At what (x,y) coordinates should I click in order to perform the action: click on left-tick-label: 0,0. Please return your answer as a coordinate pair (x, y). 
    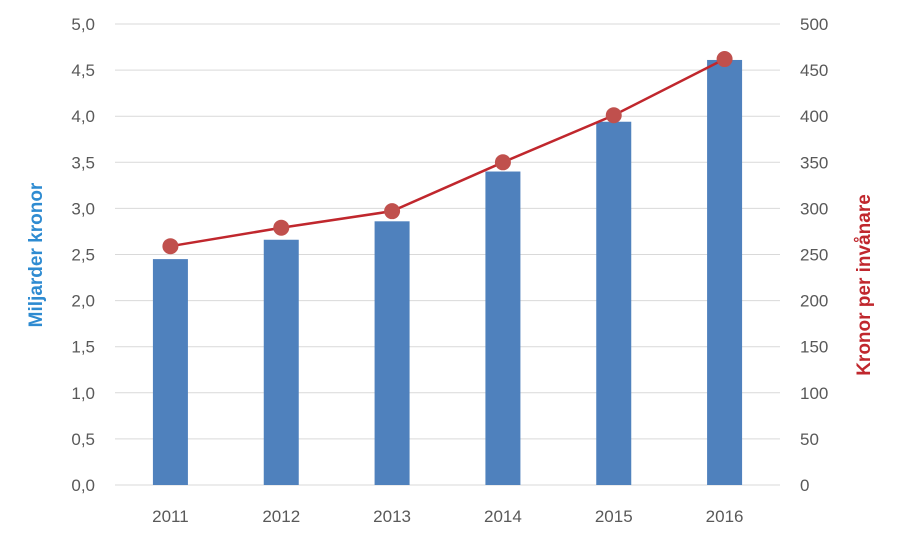
    Looking at the image, I should click on (83, 485).